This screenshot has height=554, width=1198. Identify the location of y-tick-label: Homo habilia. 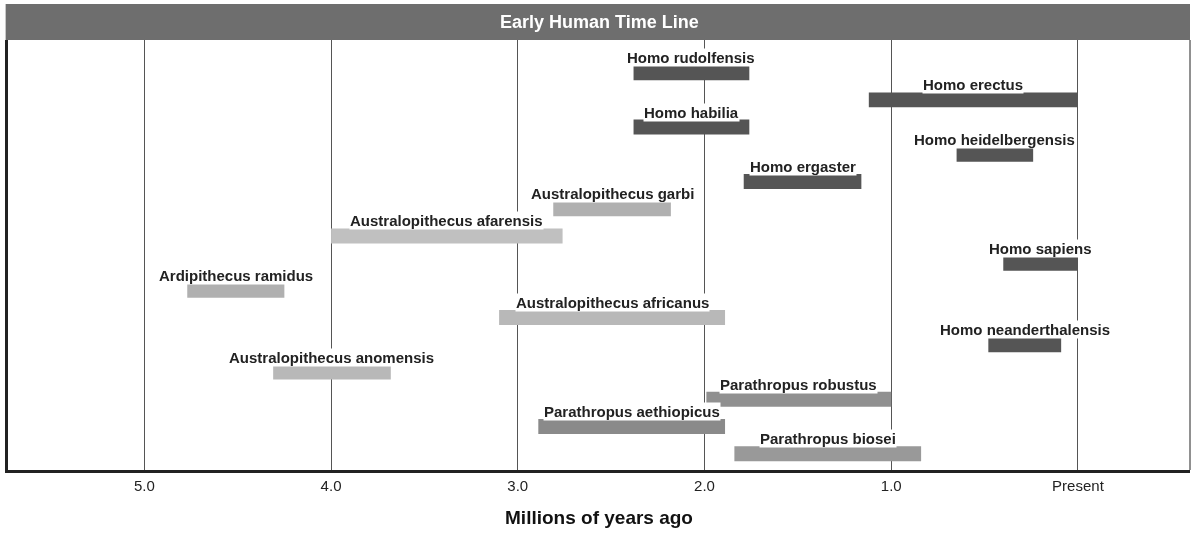
(691, 112).